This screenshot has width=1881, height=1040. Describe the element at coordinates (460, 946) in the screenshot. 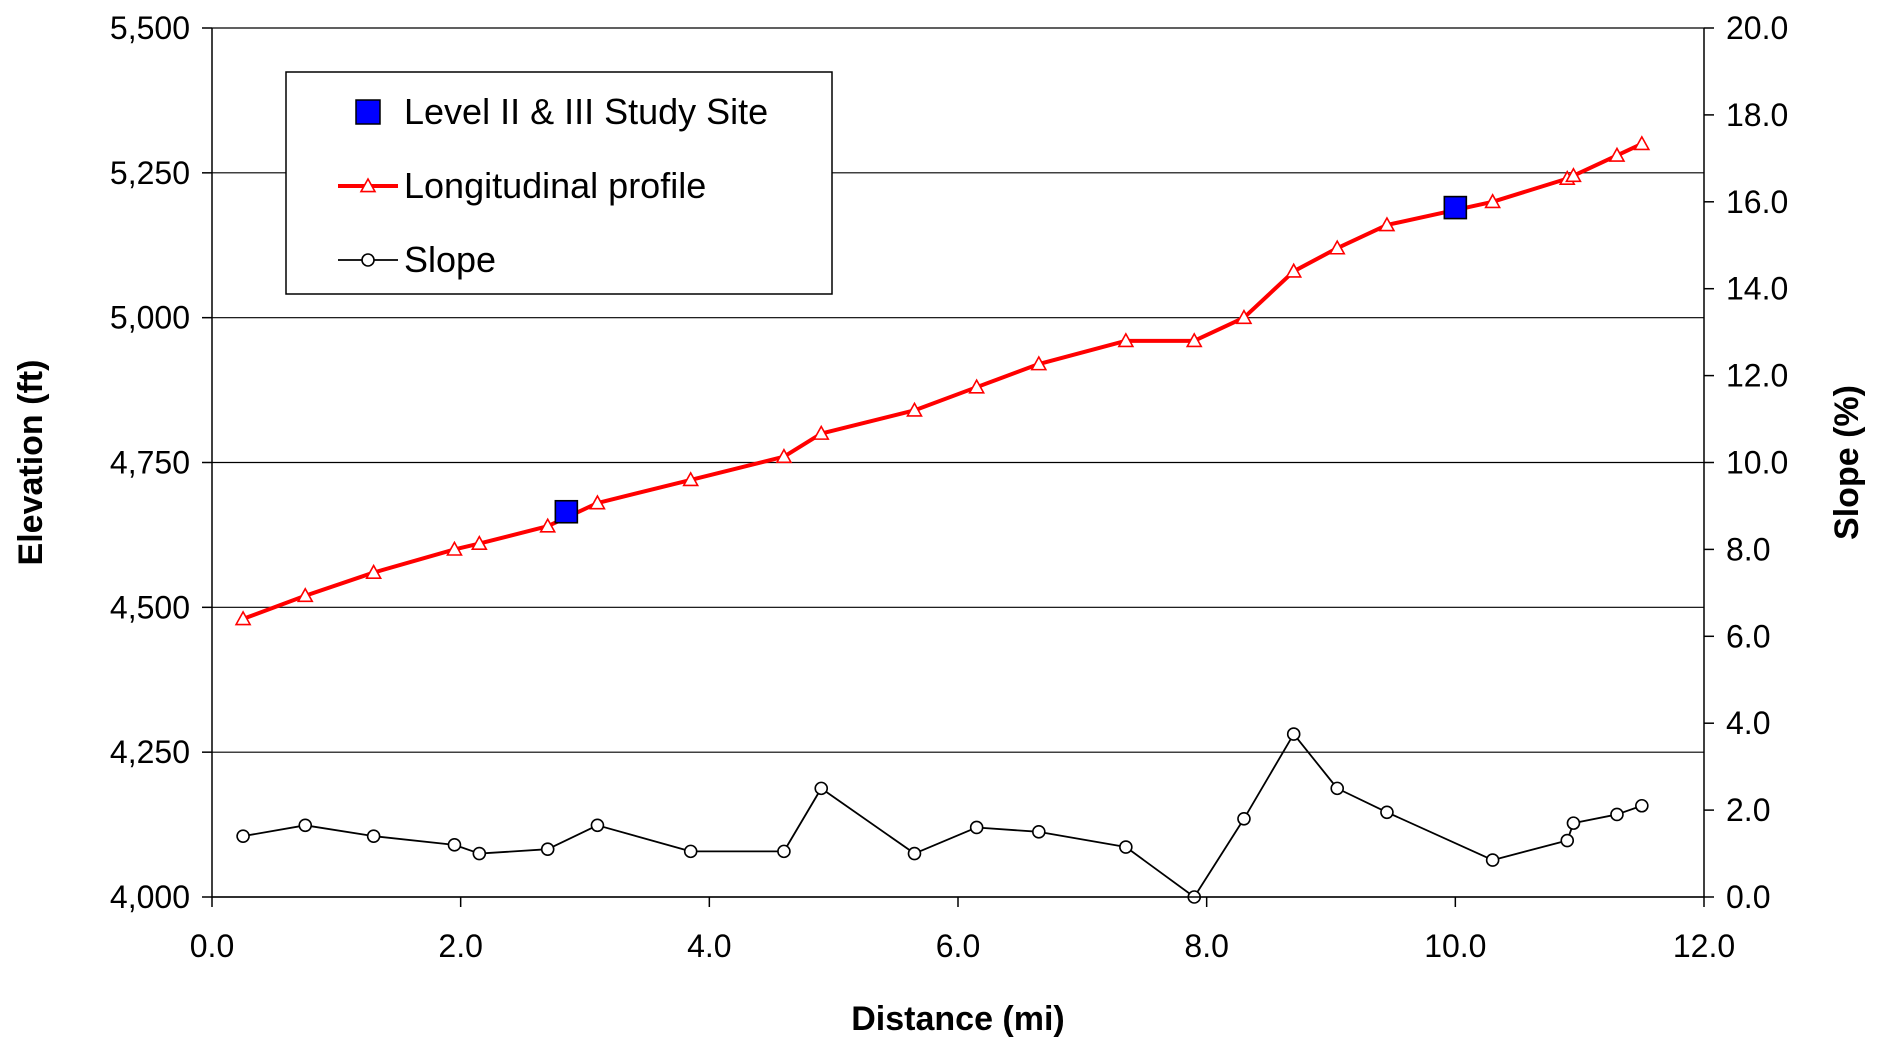

I see `x-tick-label: 2.0` at that location.